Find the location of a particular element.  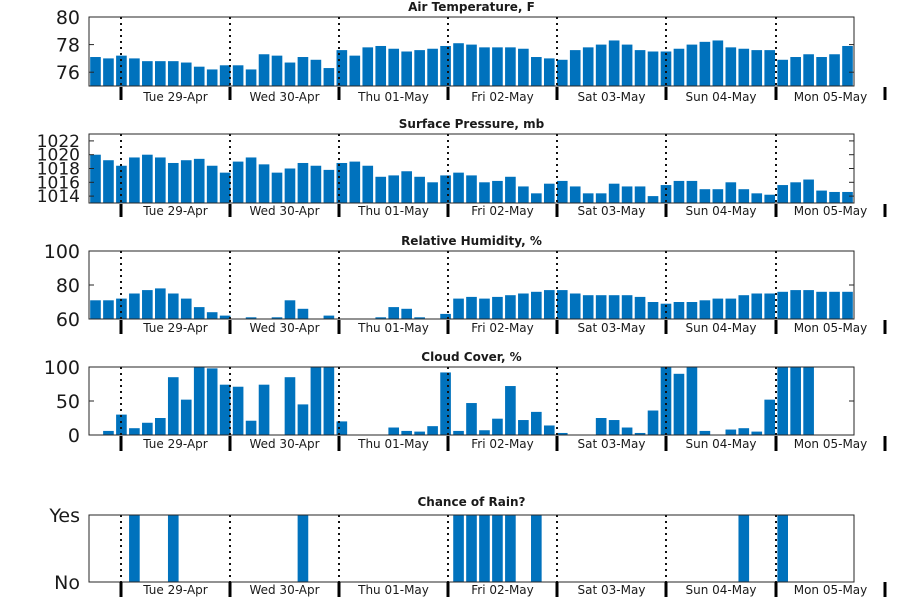

chart-title: Chance of Rain? is located at coordinates (471, 502).